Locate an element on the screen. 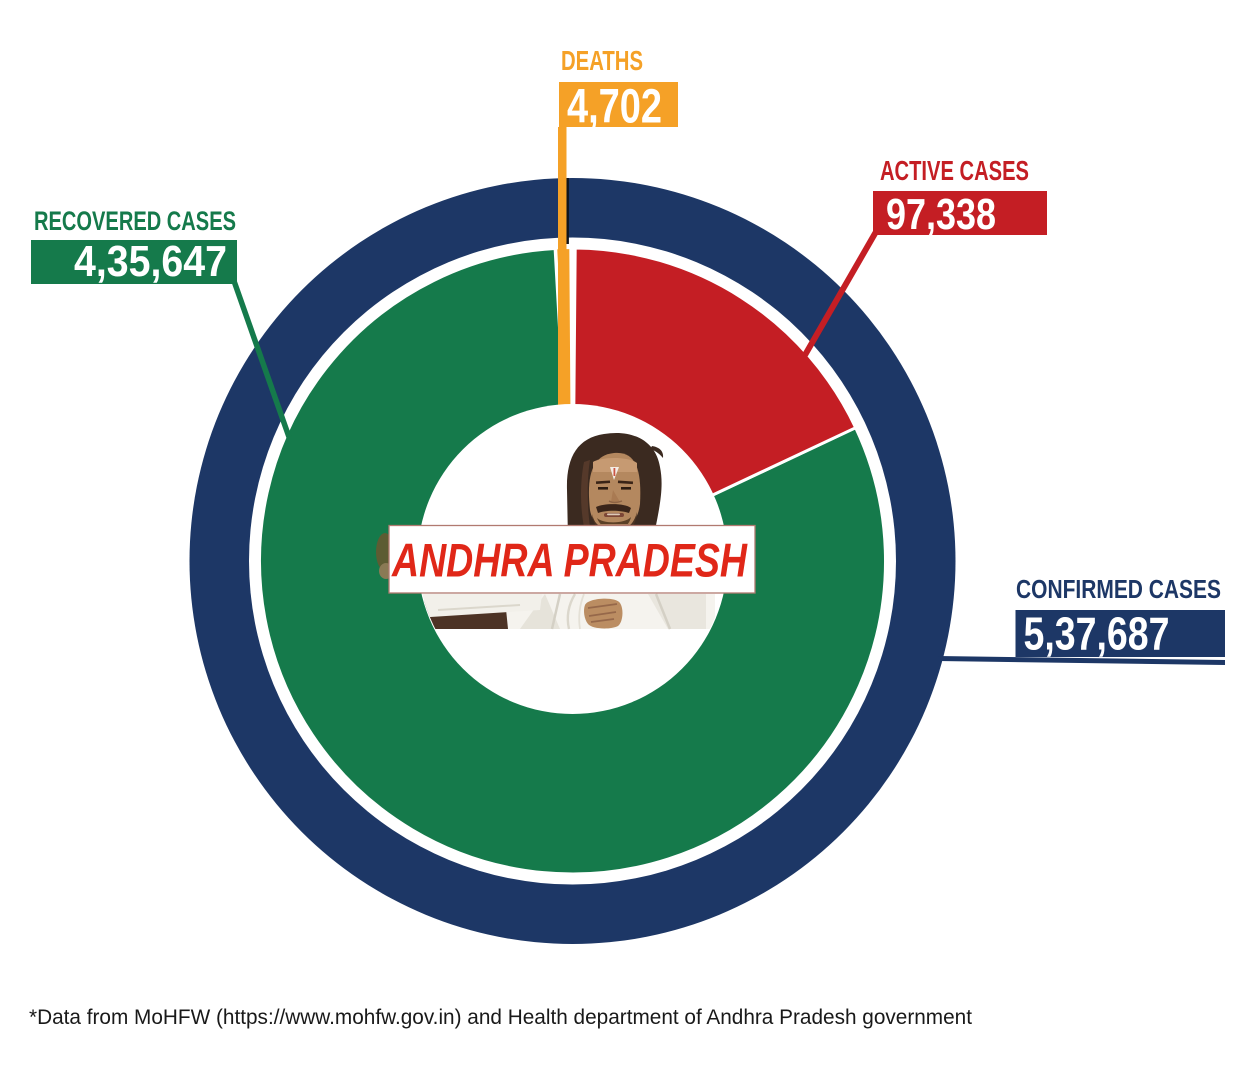 The height and width of the screenshot is (1080, 1257). svg-text: ANDHRA PRADESH is located at coordinates (569, 560).